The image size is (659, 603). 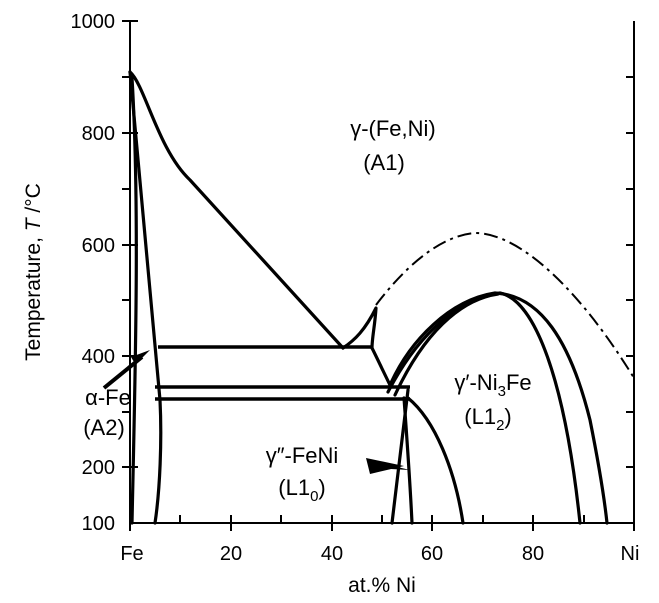 I want to click on l12-dome-inner, so click(x=484, y=408).